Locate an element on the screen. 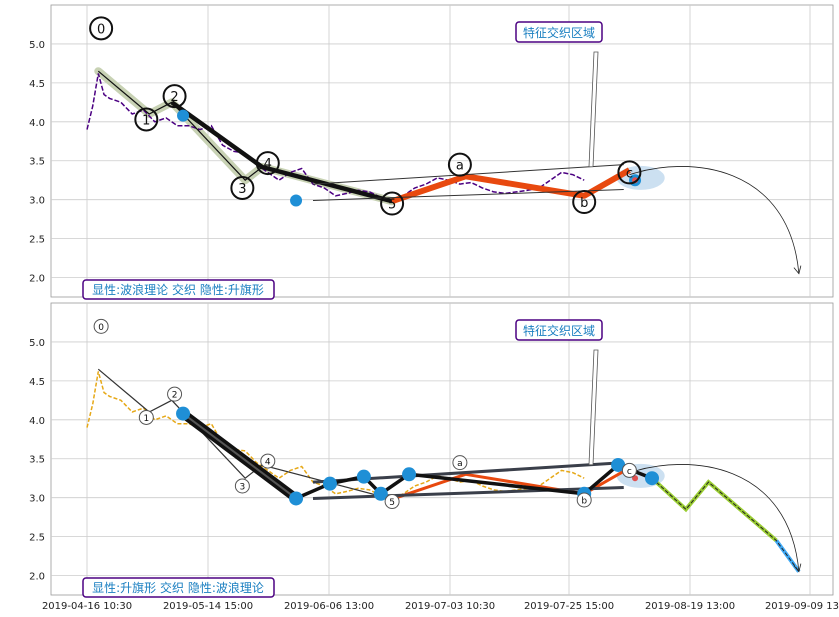 The height and width of the screenshot is (617, 839). legend-box-text: 显性:波浪理论 交织 隐性:升旗形 is located at coordinates (178, 289).